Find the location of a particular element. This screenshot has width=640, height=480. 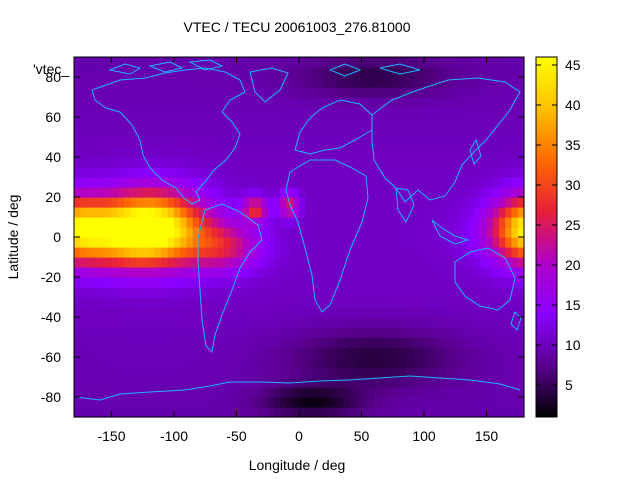

x-tick-label: 150 is located at coordinates (487, 436).